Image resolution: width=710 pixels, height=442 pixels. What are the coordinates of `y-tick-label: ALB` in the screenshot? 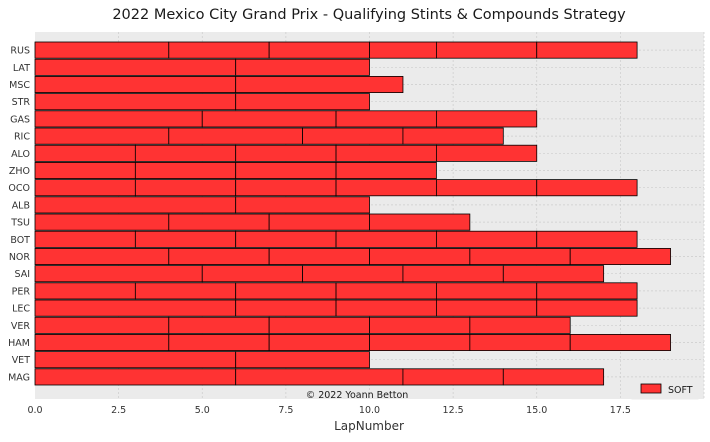 It's located at (21, 205).